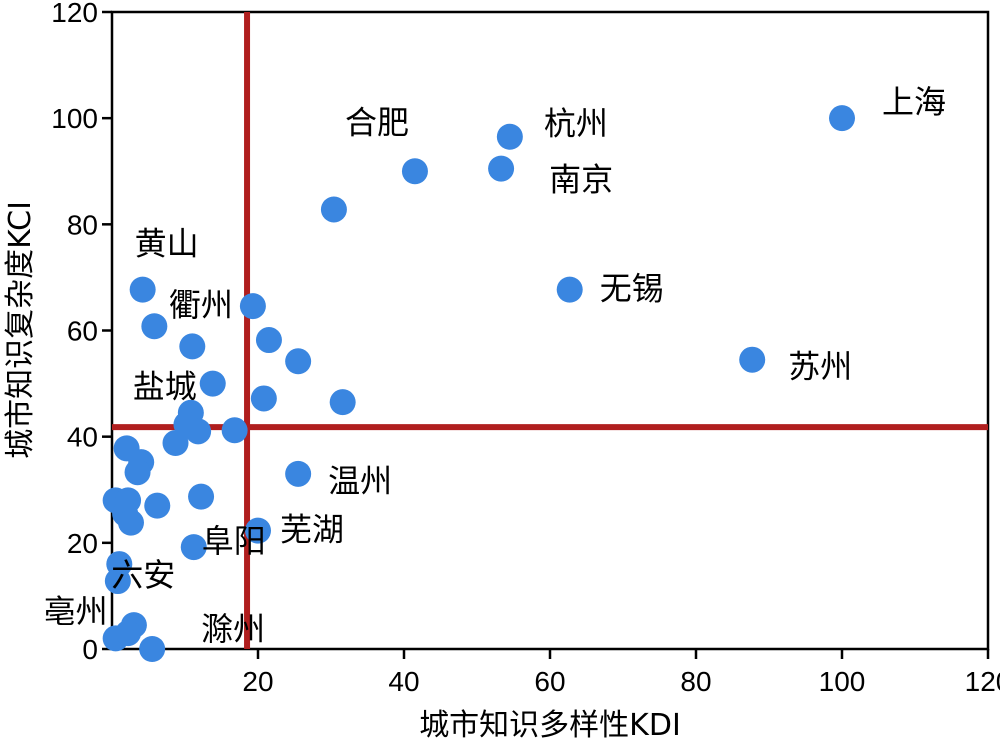  I want to click on x-tick-label: 40, so click(403, 681).